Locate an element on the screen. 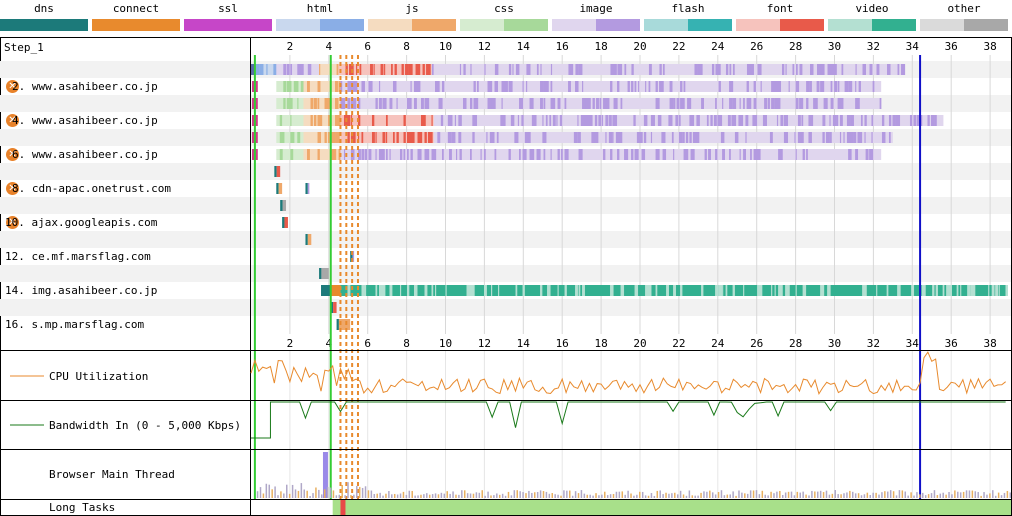 This screenshot has width=1012, height=516. request-url: 1. www.asahibeer.co.jp is located at coordinates (85, 69).